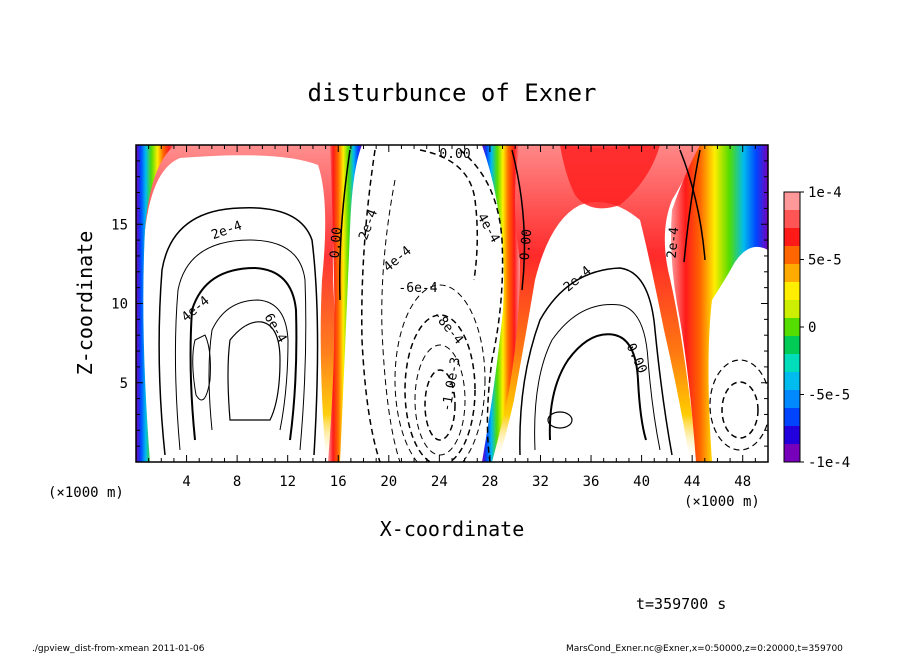 The image size is (904, 654). Describe the element at coordinates (238, 331) in the screenshot. I see `contours-positive-left` at that location.